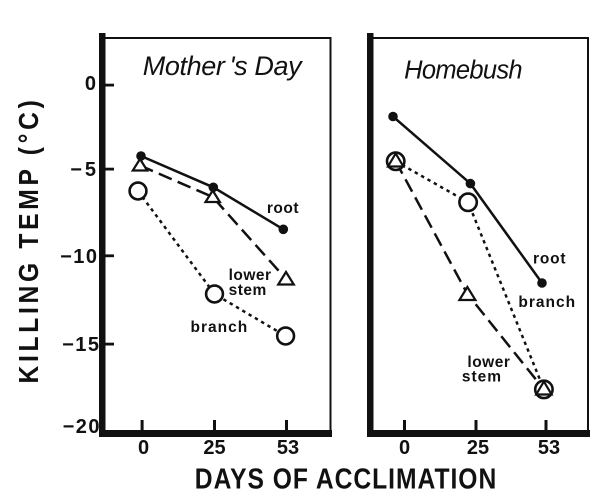  Describe the element at coordinates (84, 170) in the screenshot. I see `svg-text: −5` at that location.